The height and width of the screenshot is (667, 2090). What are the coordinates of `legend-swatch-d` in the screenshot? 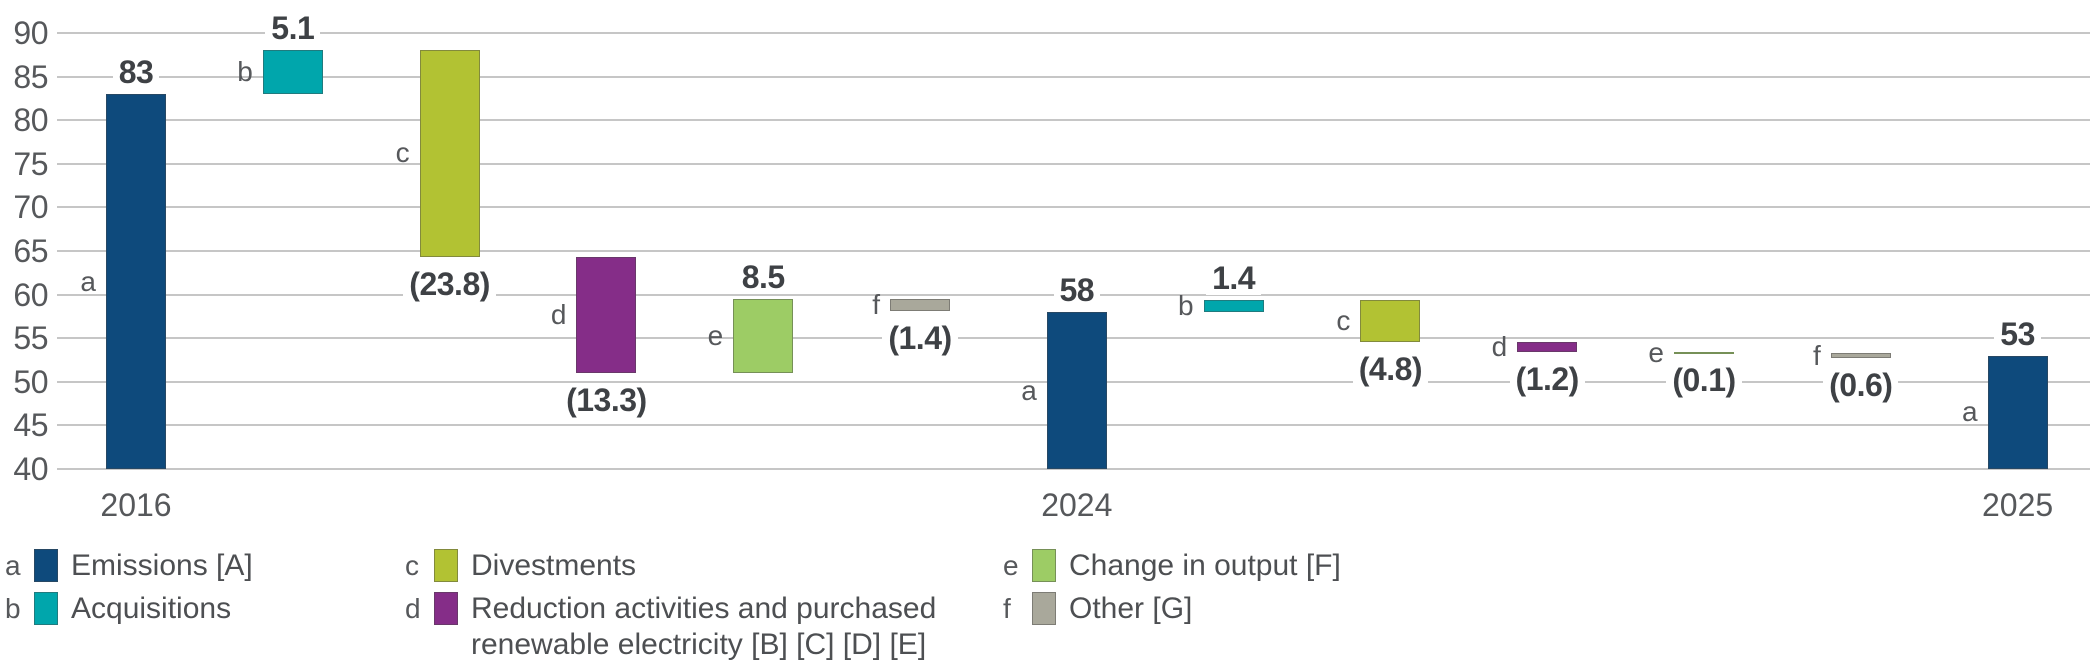 It's located at (446, 608).